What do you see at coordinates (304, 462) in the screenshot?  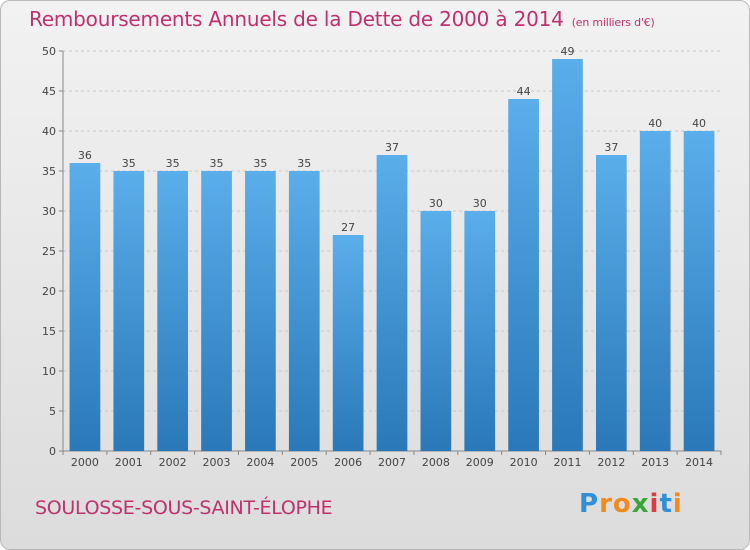 I see `x-tick-label: 2005` at bounding box center [304, 462].